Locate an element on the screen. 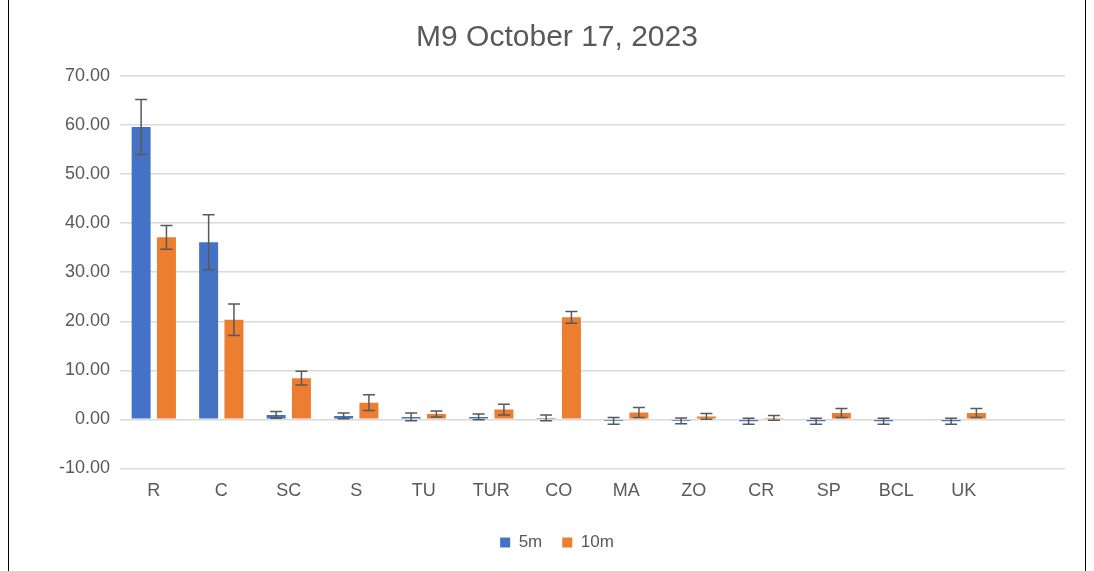  y-tick-label: 30.00 is located at coordinates (87, 271).